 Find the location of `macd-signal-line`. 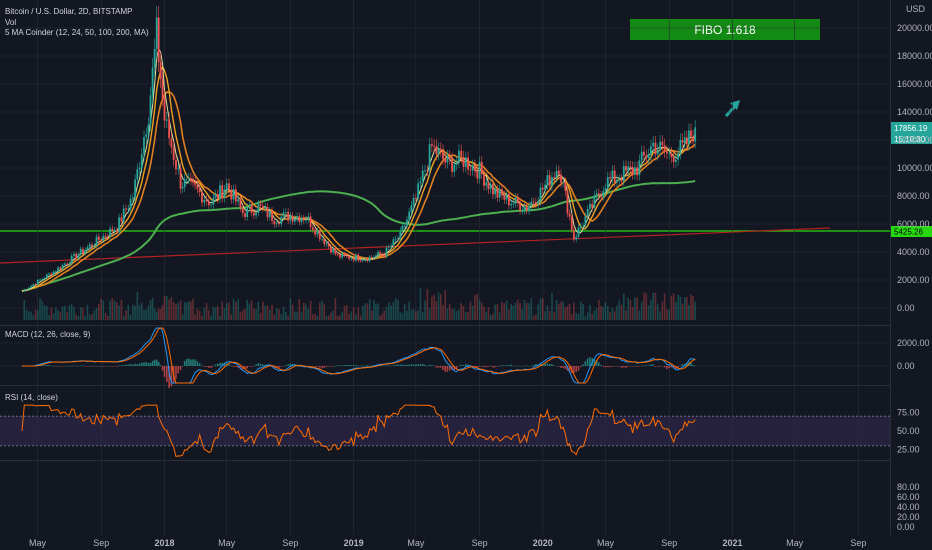

macd-signal-line is located at coordinates (359, 355).